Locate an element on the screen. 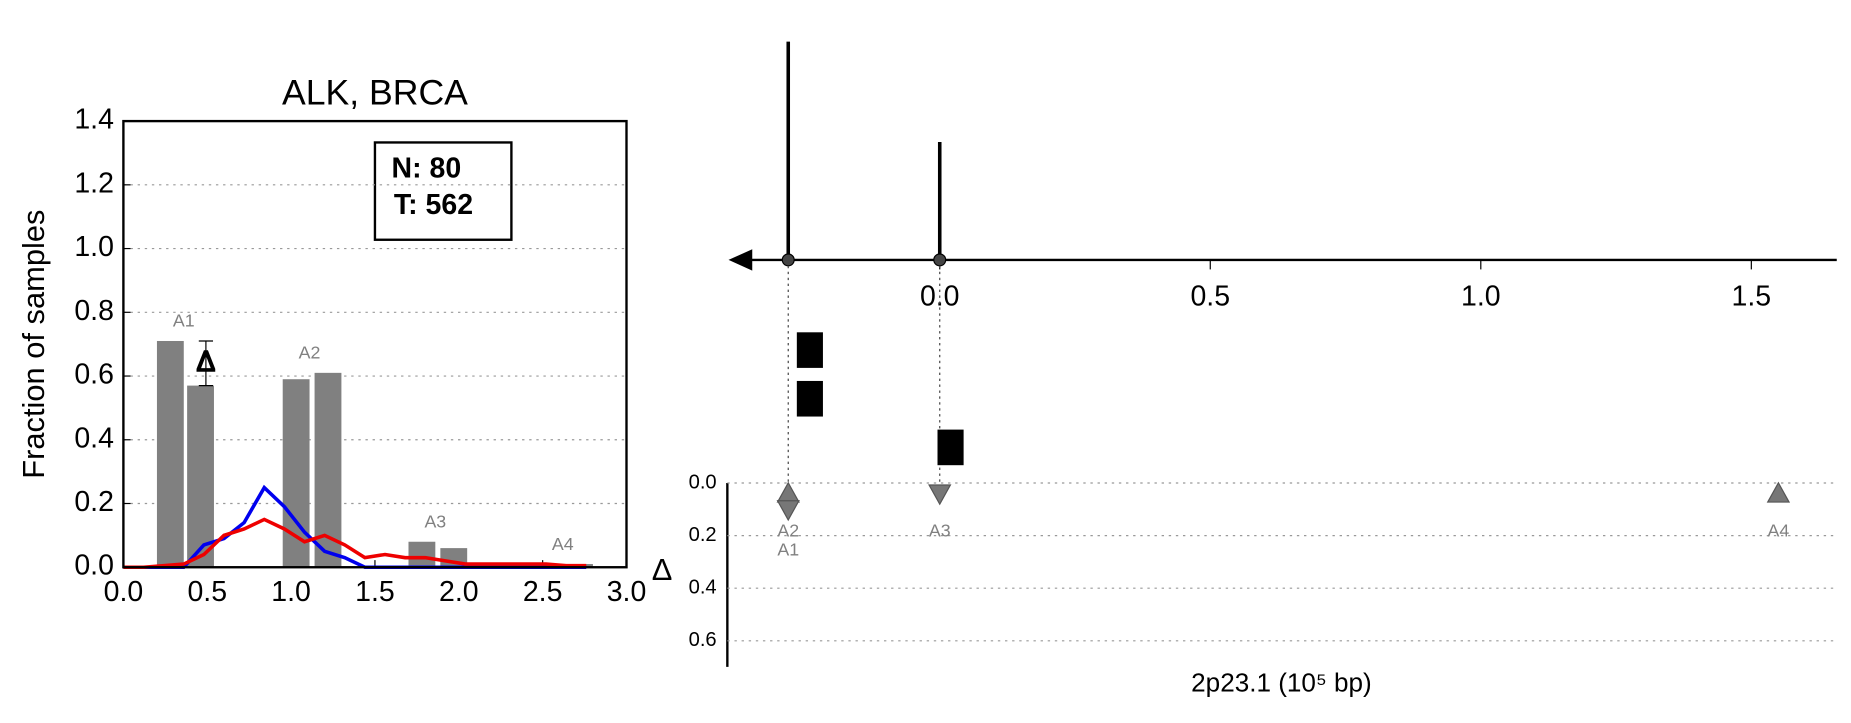 The image size is (1851, 723). annotation: T: 562 is located at coordinates (433, 205).